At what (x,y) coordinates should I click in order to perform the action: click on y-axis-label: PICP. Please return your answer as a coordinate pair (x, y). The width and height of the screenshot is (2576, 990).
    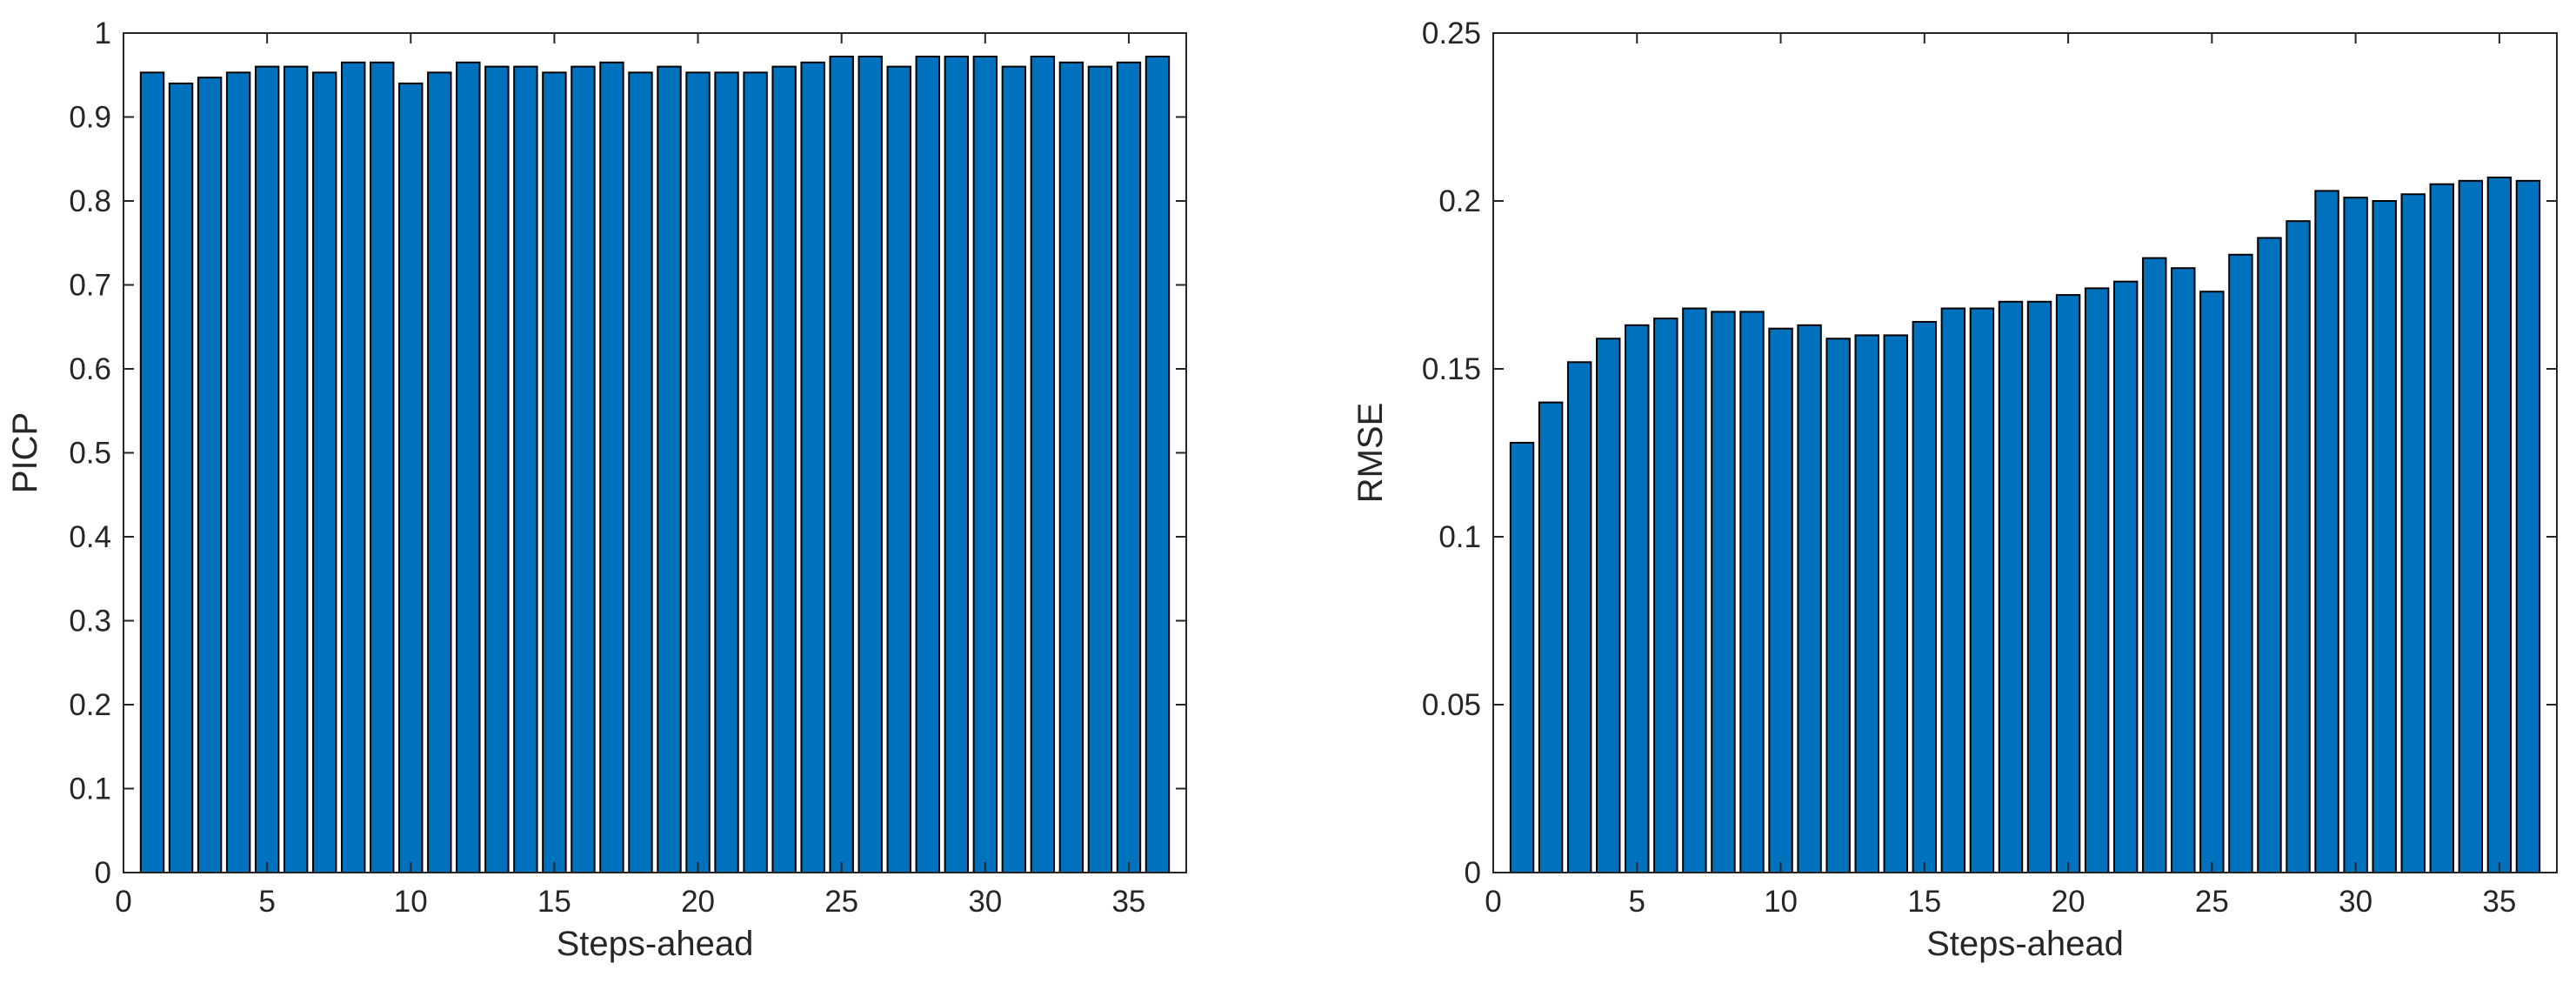
    Looking at the image, I should click on (25, 453).